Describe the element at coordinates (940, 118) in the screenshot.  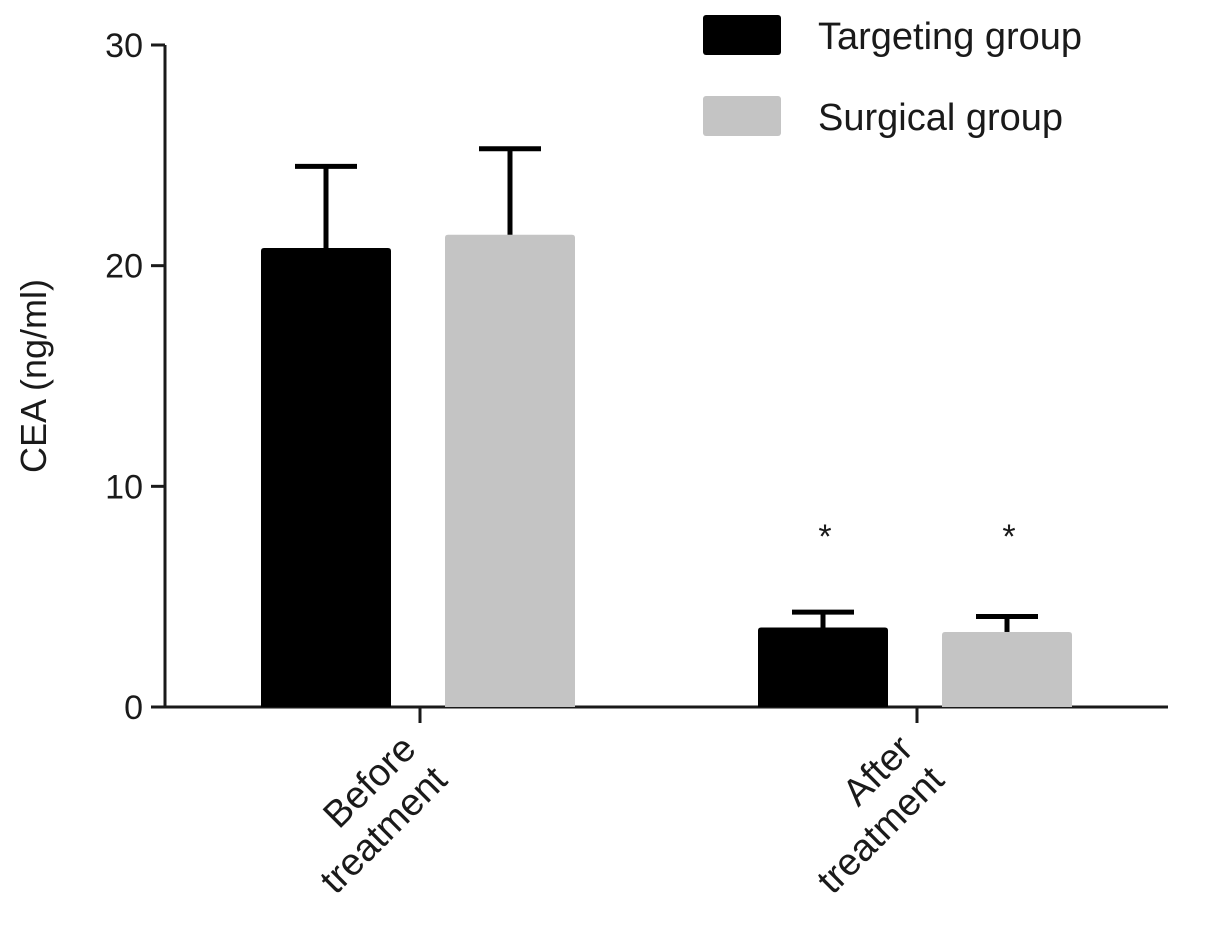
I see `legend-label: Surgical group` at that location.